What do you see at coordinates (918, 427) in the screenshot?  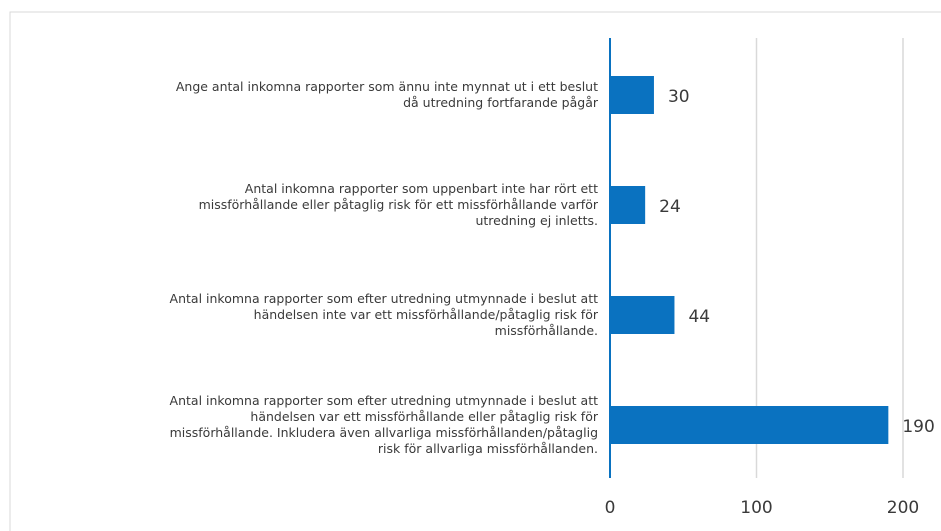 I see `value-label: 190` at bounding box center [918, 427].